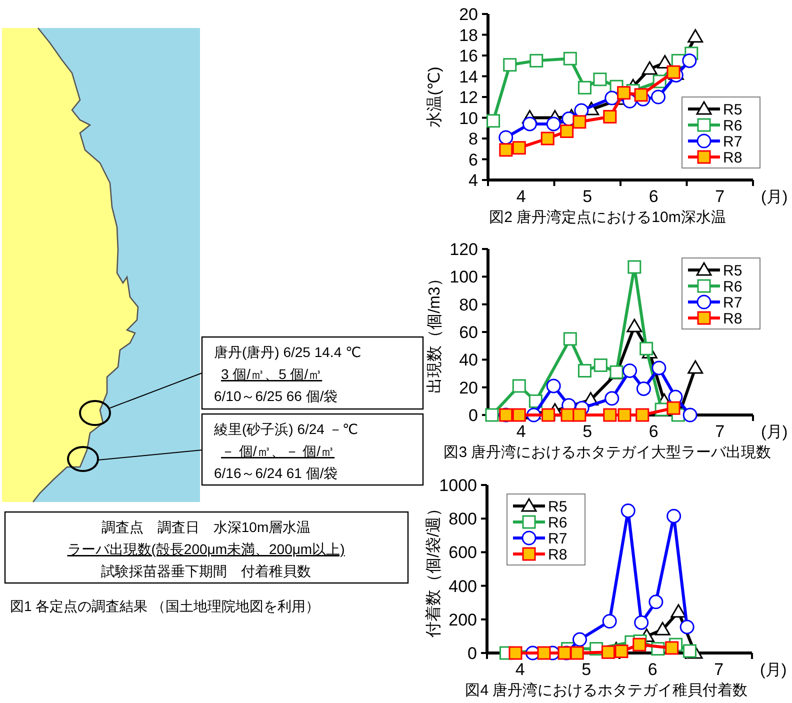  Describe the element at coordinates (462, 586) in the screenshot. I see `y-tick-label: 400` at that location.